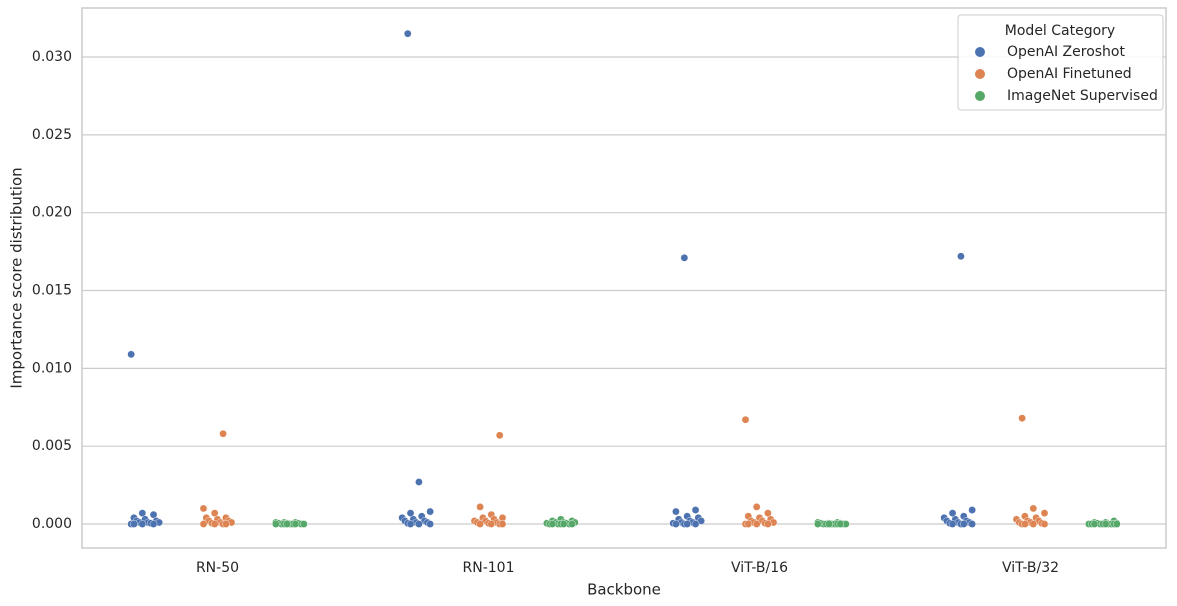 Image resolution: width=1177 pixels, height=606 pixels. I want to click on legend-box, so click(1060, 62).